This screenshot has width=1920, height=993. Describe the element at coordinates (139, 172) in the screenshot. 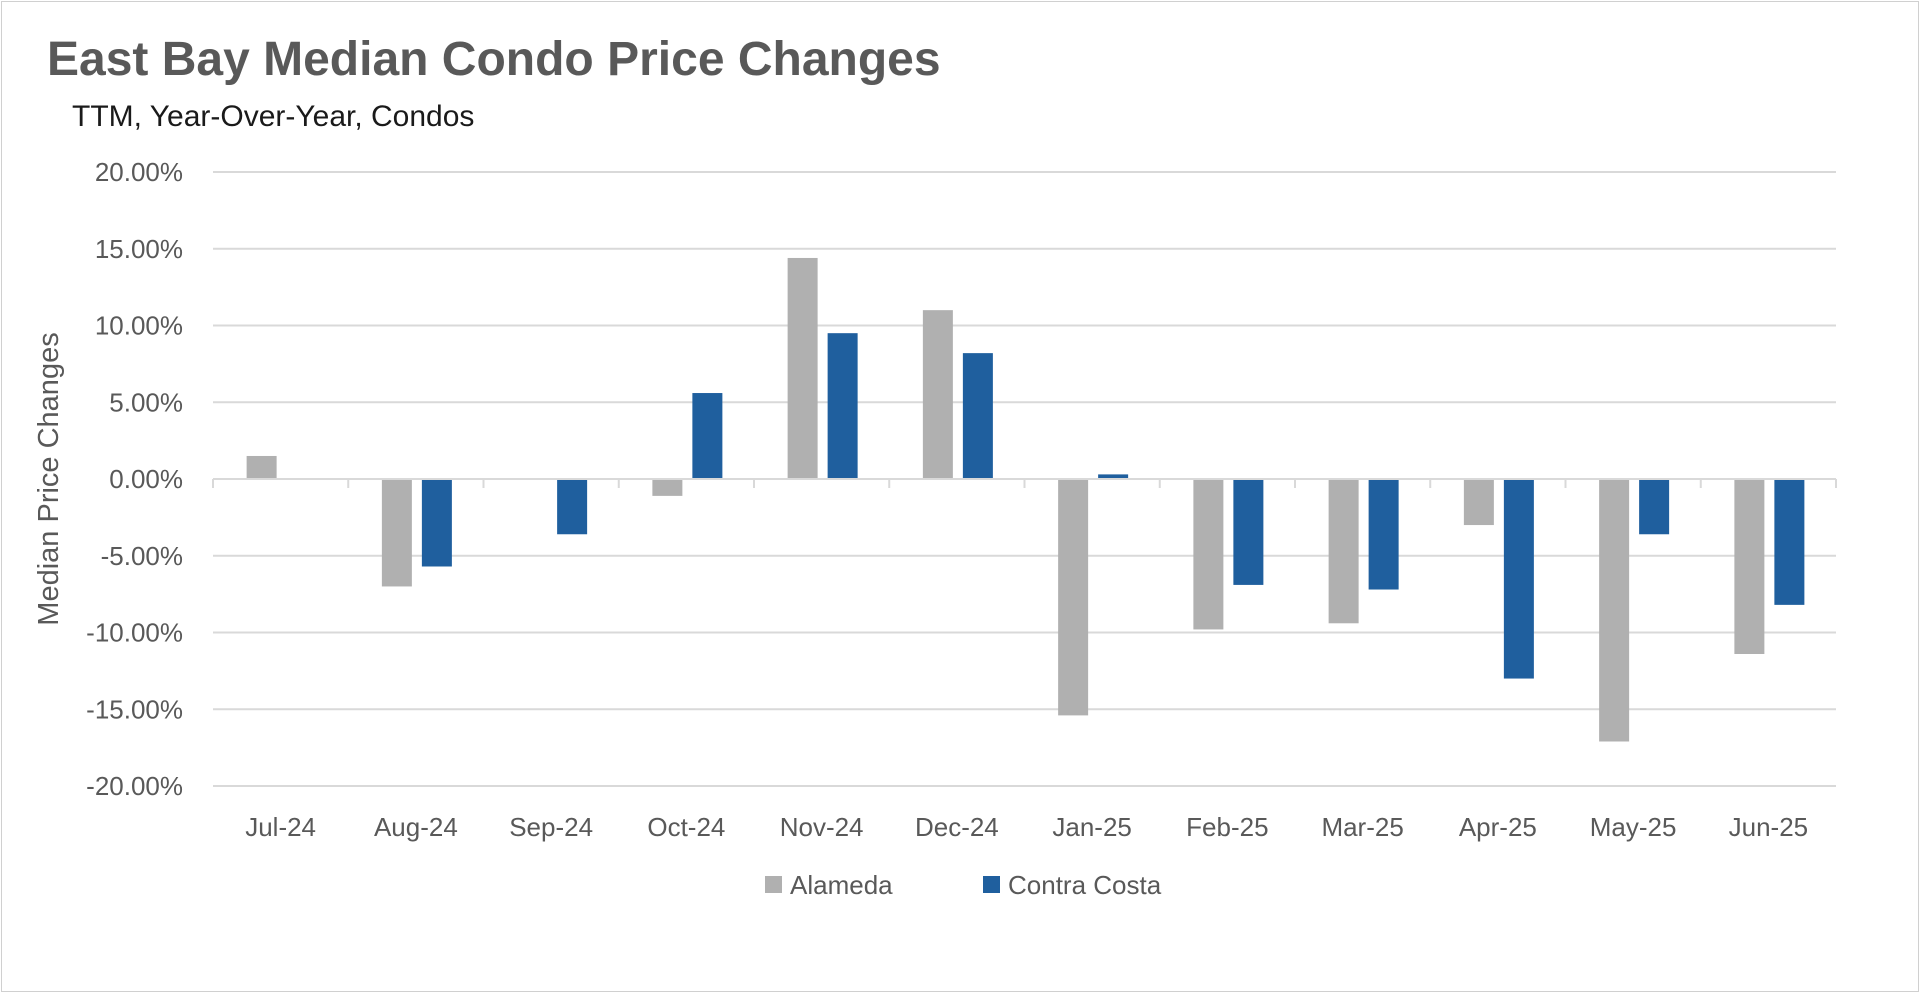

I see `y-tick-label: 20.00%` at that location.